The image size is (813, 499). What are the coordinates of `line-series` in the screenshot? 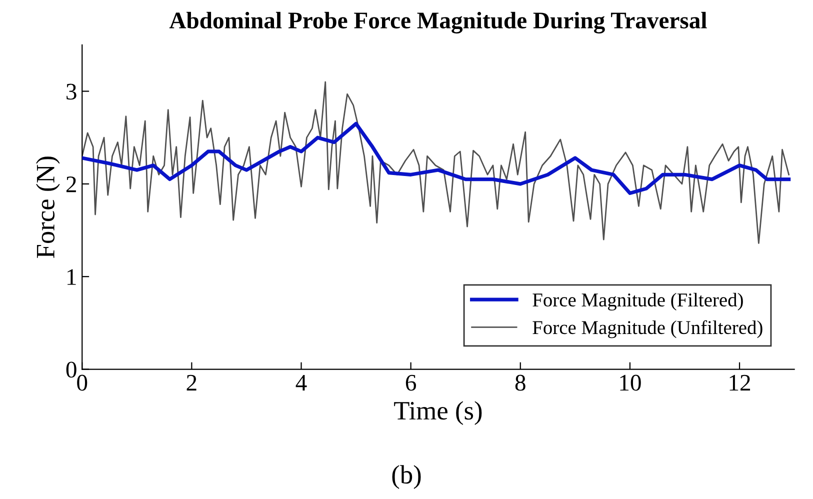 It's located at (436, 158).